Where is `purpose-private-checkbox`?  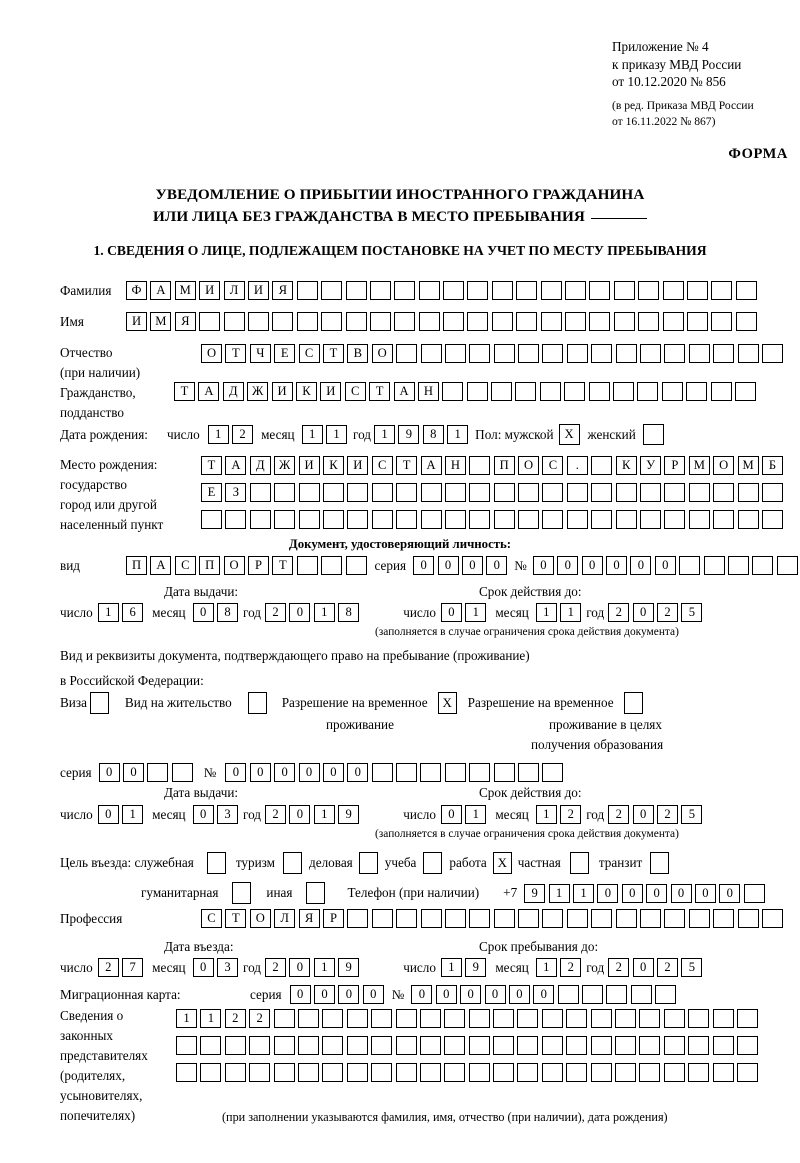
purpose-private-checkbox is located at coordinates (579, 863).